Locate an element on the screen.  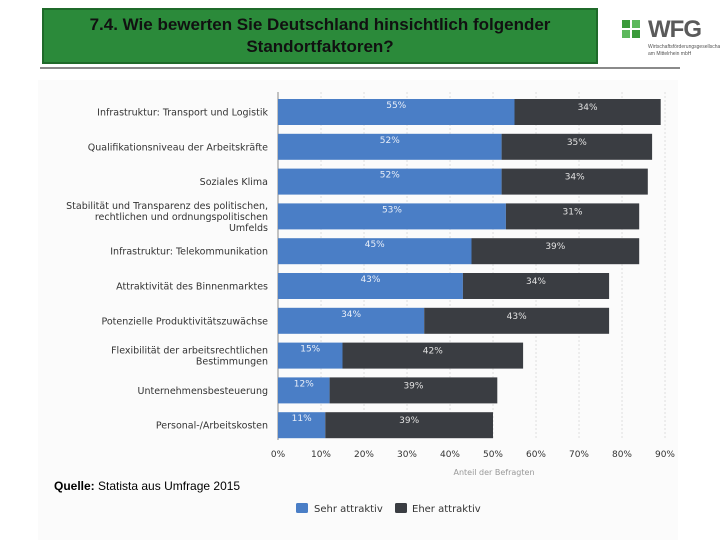
data-label: 42% is located at coordinates (433, 352).